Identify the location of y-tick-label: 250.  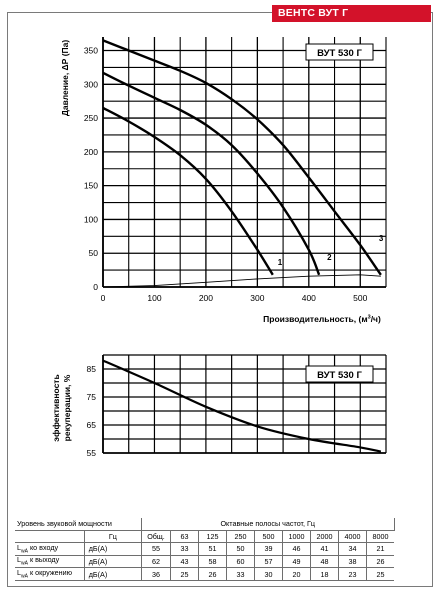
(91, 118).